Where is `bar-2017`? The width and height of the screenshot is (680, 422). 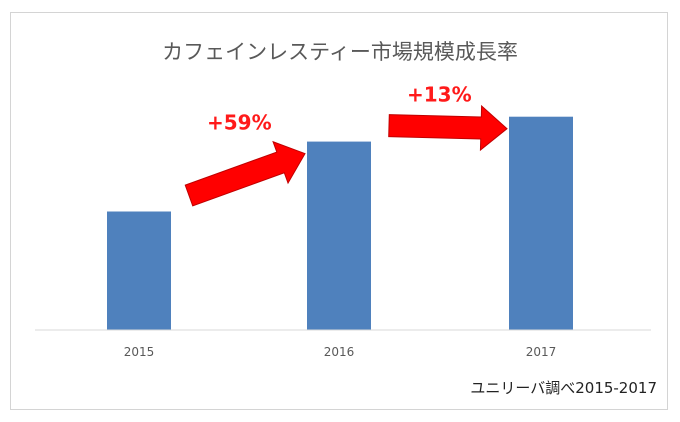
bar-2017 is located at coordinates (541, 223).